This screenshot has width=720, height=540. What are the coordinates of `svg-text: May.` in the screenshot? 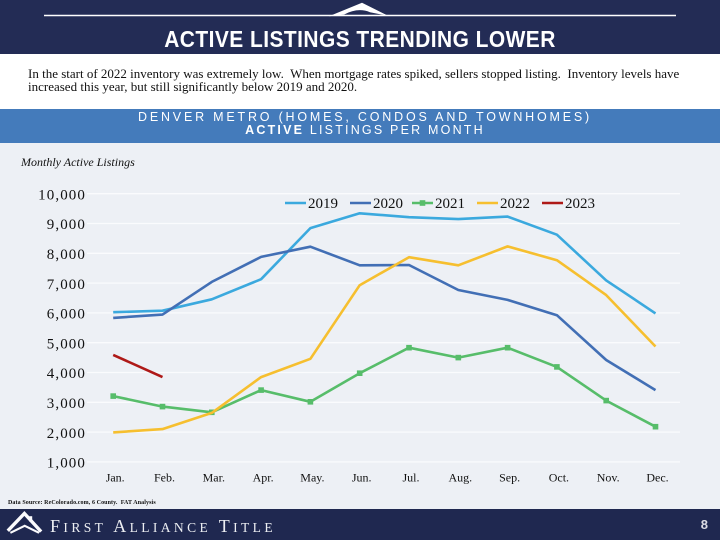 It's located at (312, 478).